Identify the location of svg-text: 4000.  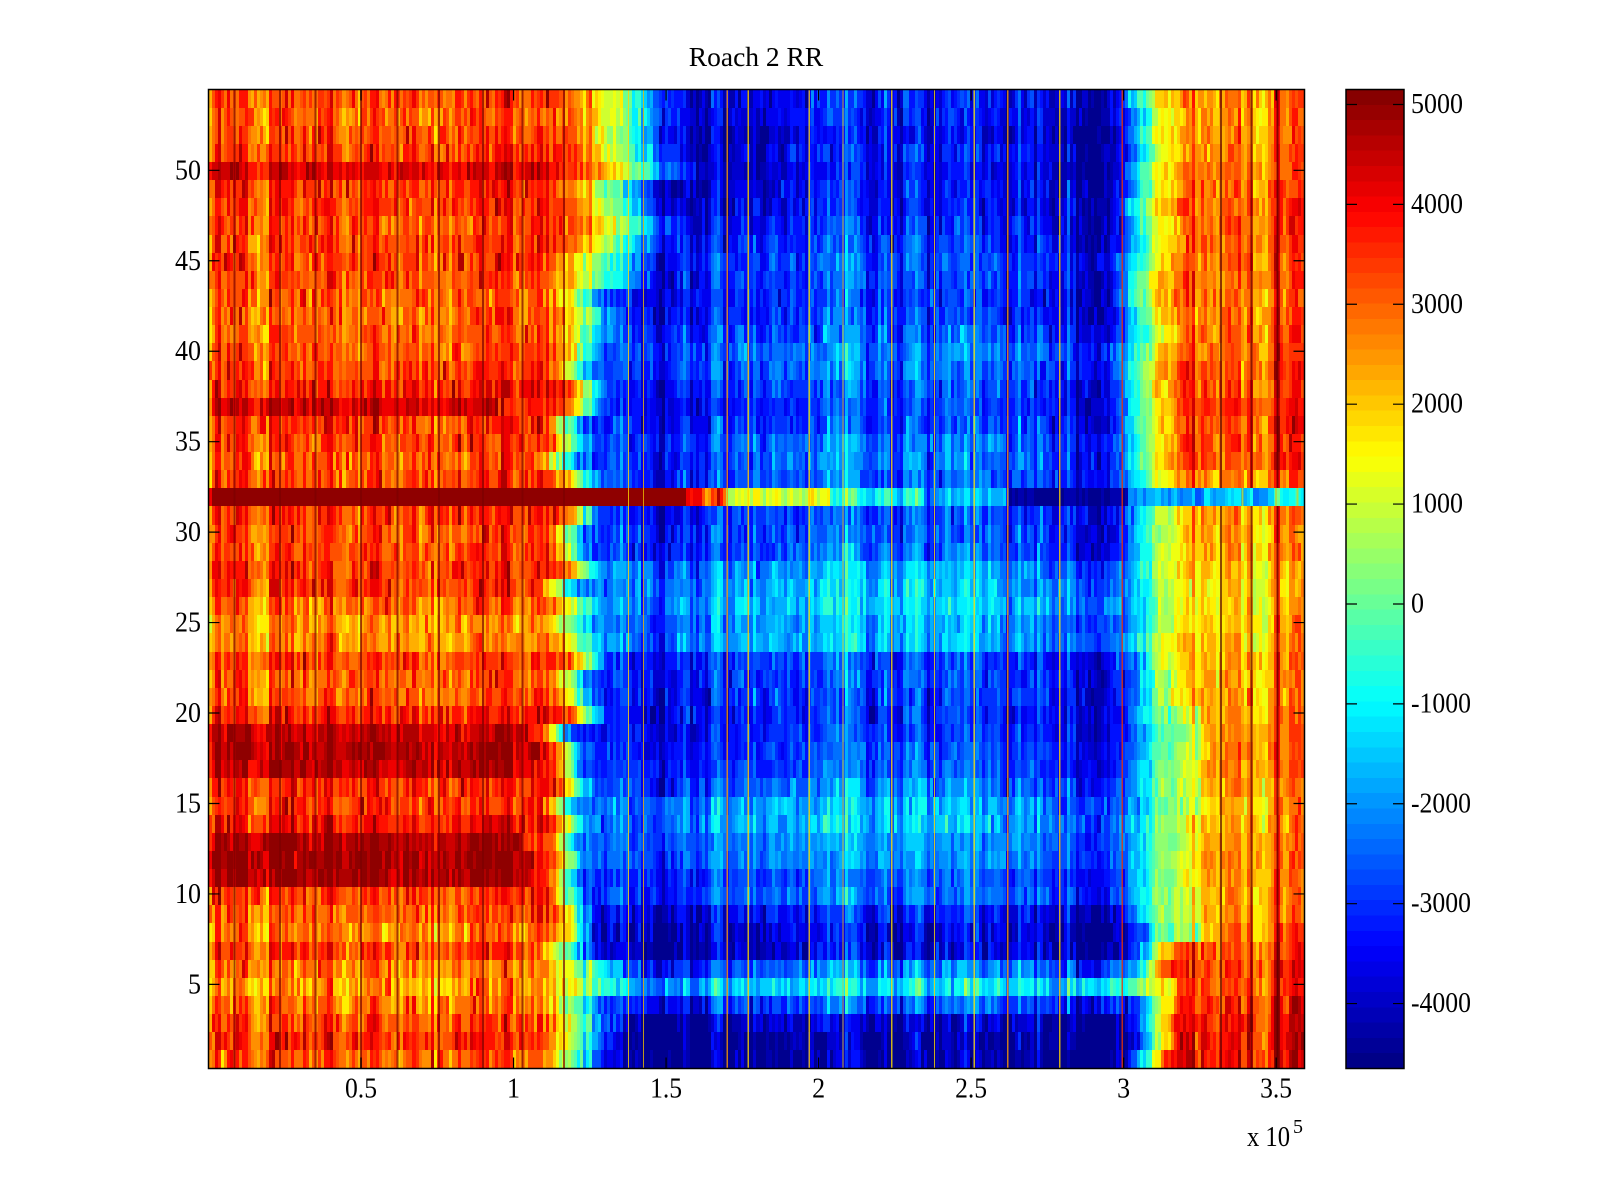
(1437, 204).